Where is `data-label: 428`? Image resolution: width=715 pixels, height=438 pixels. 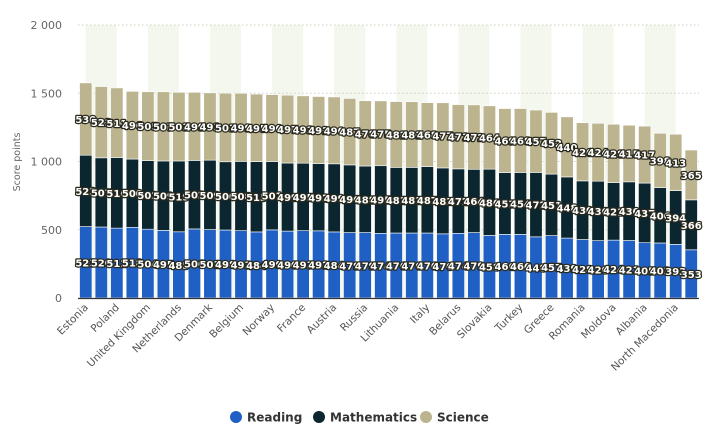 data-label: 428 is located at coordinates (613, 154).